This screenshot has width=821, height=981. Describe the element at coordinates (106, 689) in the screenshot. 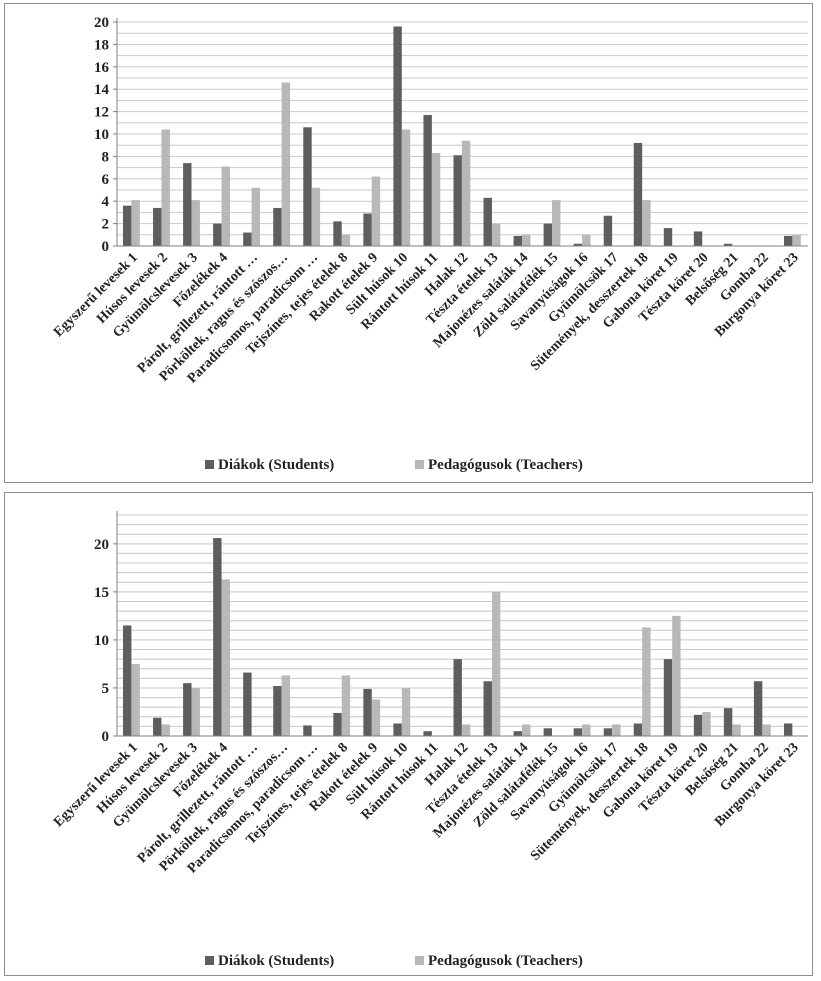

I see `y-tick-label: 5` at that location.